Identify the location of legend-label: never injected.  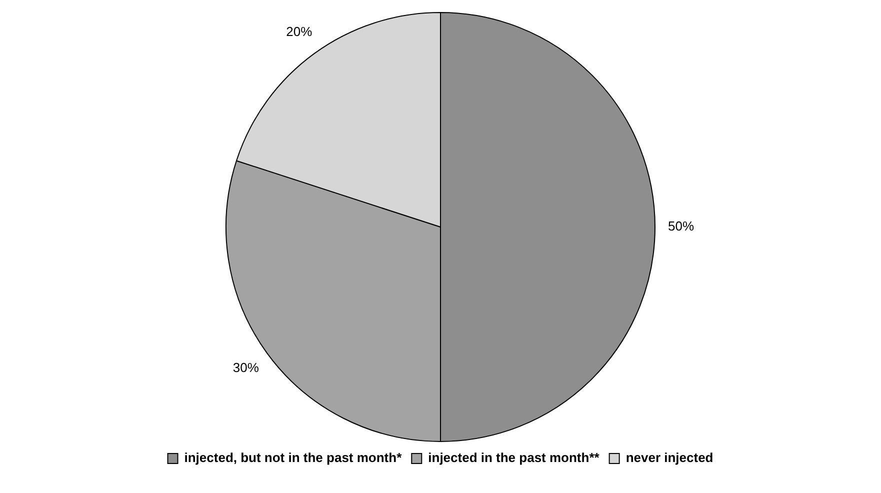
(670, 458).